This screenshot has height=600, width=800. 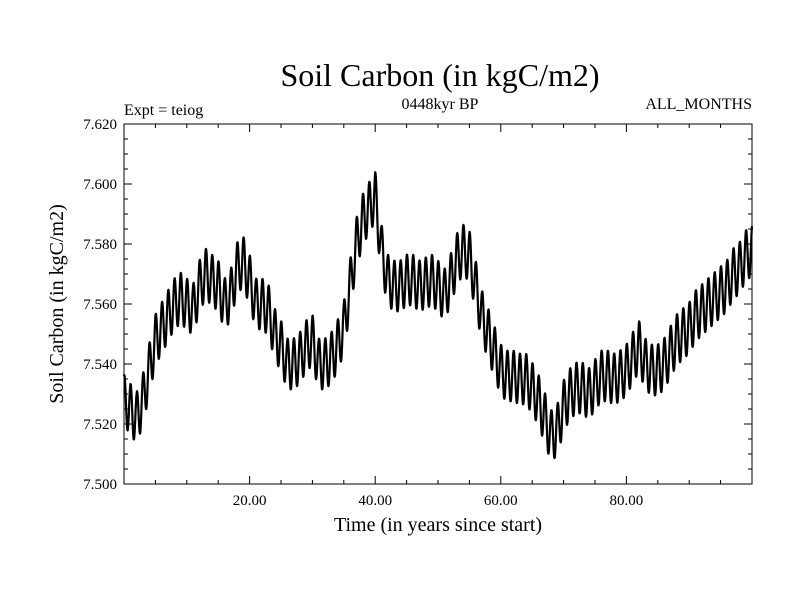 What do you see at coordinates (100, 185) in the screenshot?
I see `y-tick-label: 7.600` at bounding box center [100, 185].